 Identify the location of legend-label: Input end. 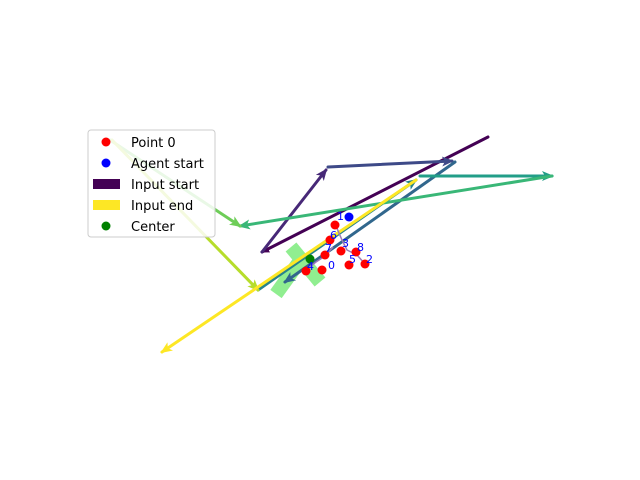
(162, 206).